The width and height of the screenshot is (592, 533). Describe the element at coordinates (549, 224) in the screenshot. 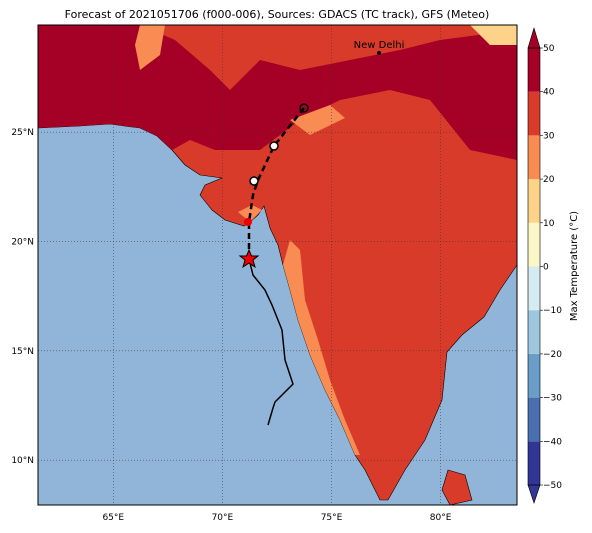

I see `colorbar-tick-label: 10` at that location.